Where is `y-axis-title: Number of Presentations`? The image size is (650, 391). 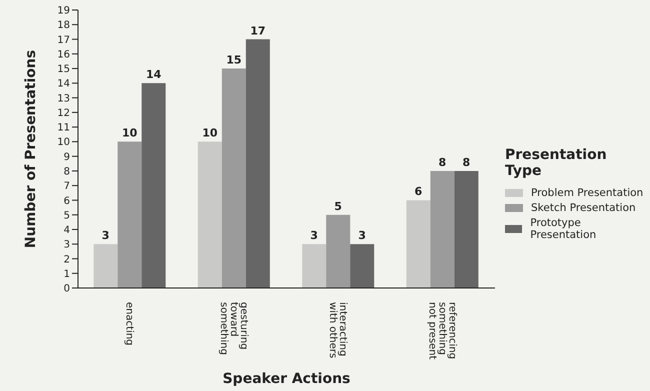 y-axis-title: Number of Presentations is located at coordinates (30, 149).